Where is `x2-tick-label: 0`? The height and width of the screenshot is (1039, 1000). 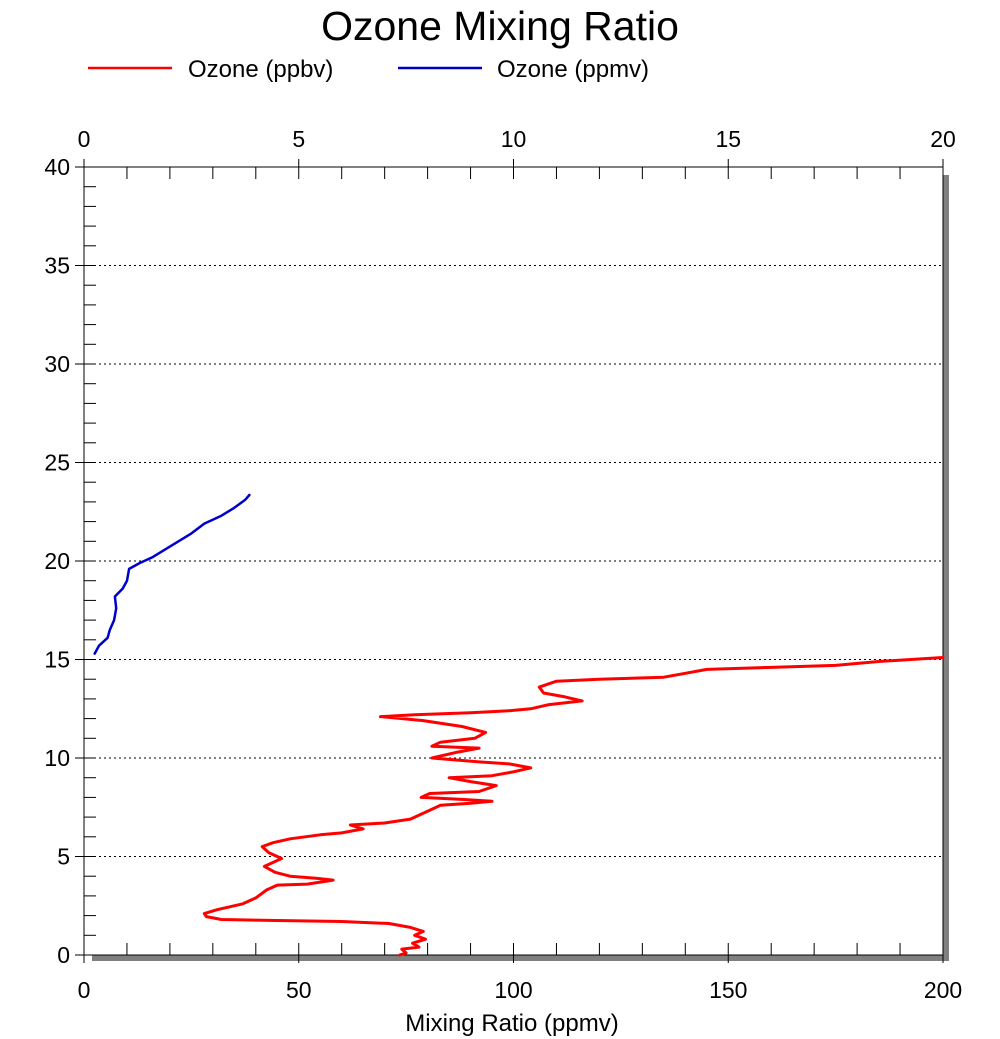 x2-tick-label: 0 is located at coordinates (84, 139).